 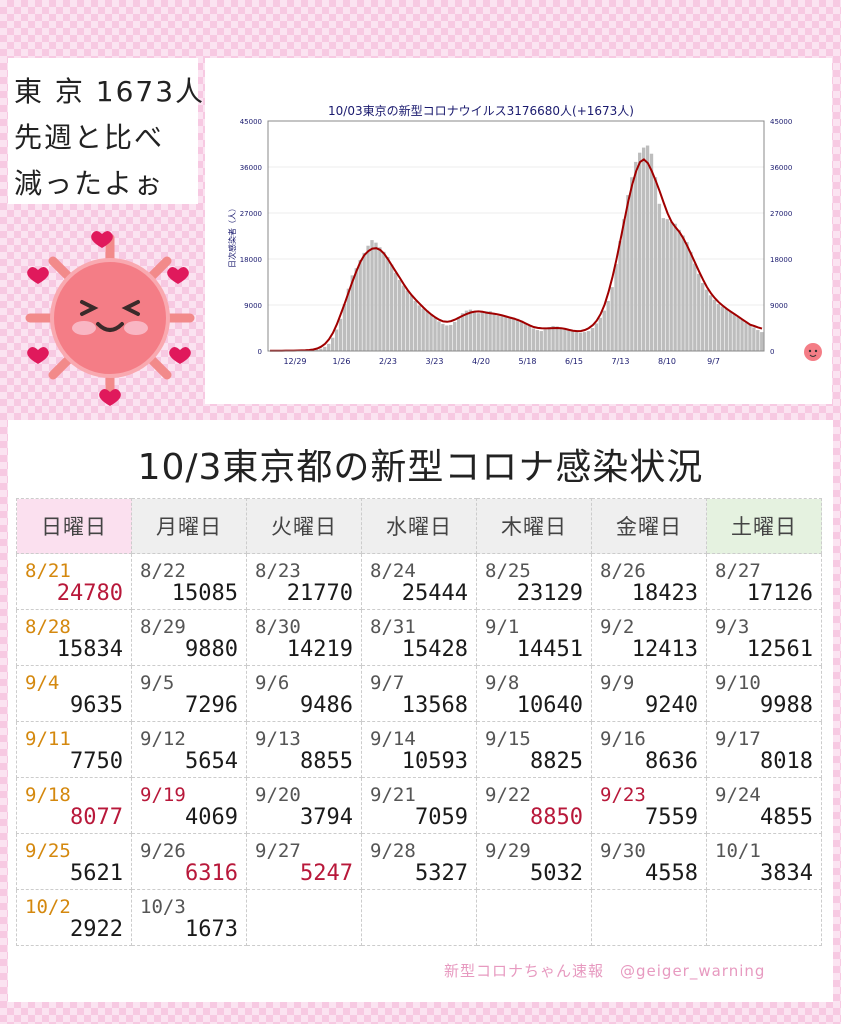 I want to click on day-count: 8636, so click(x=671, y=761).